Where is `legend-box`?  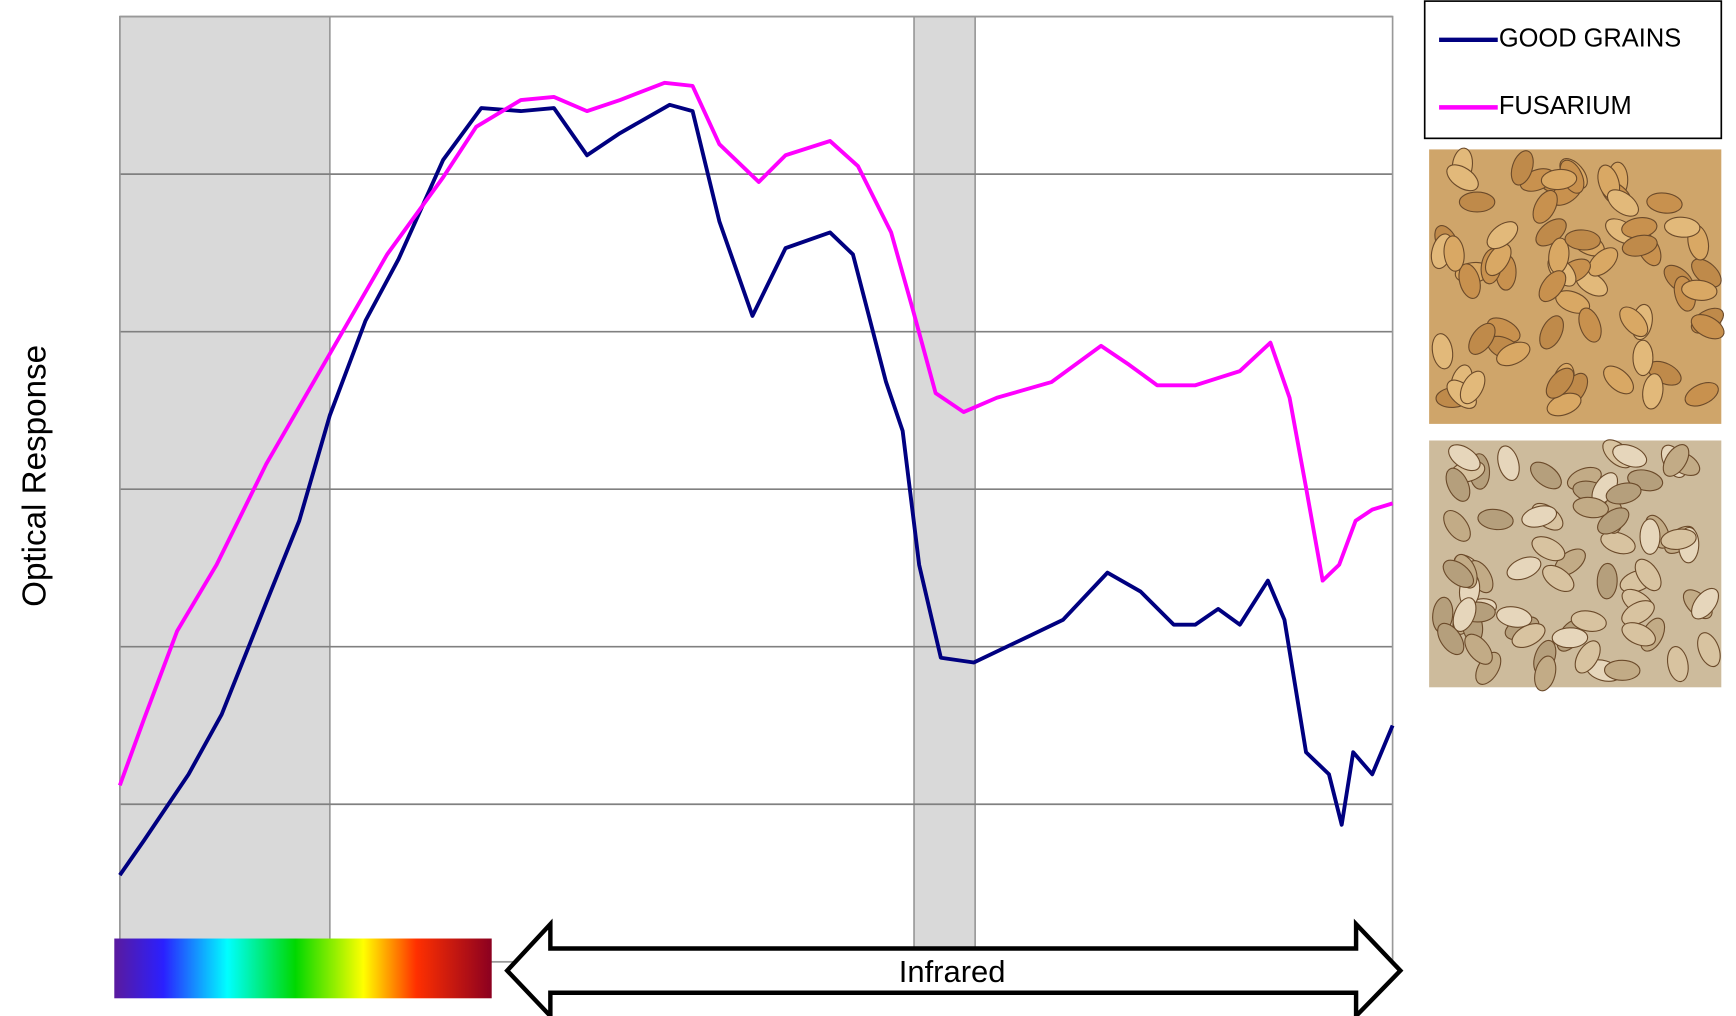 legend-box is located at coordinates (1573, 70).